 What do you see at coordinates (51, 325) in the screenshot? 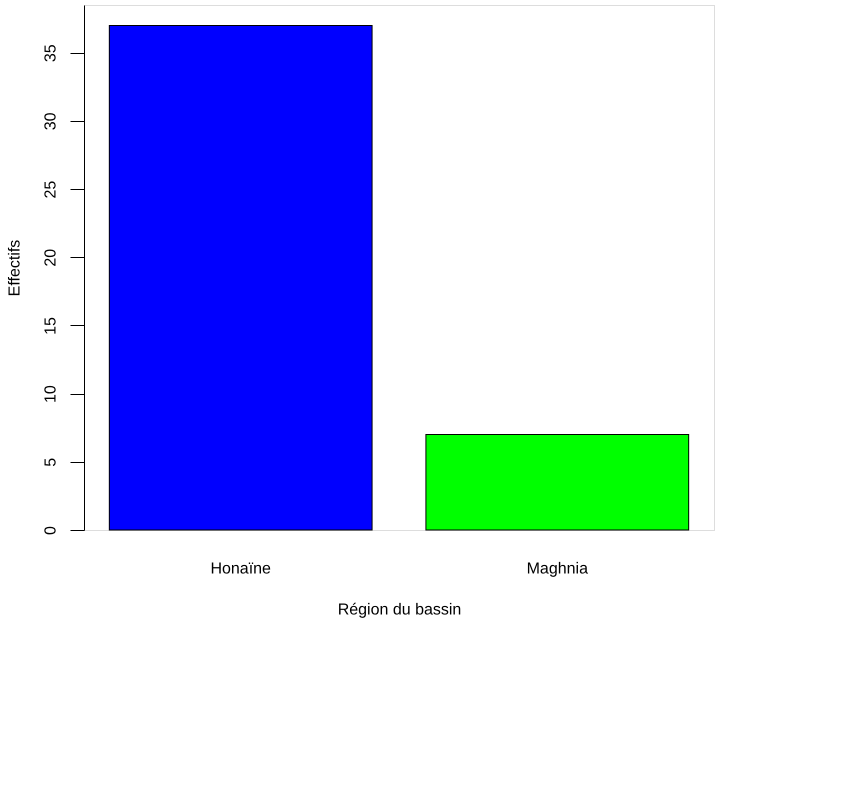
I see `y-tick-label: 15` at bounding box center [51, 325].